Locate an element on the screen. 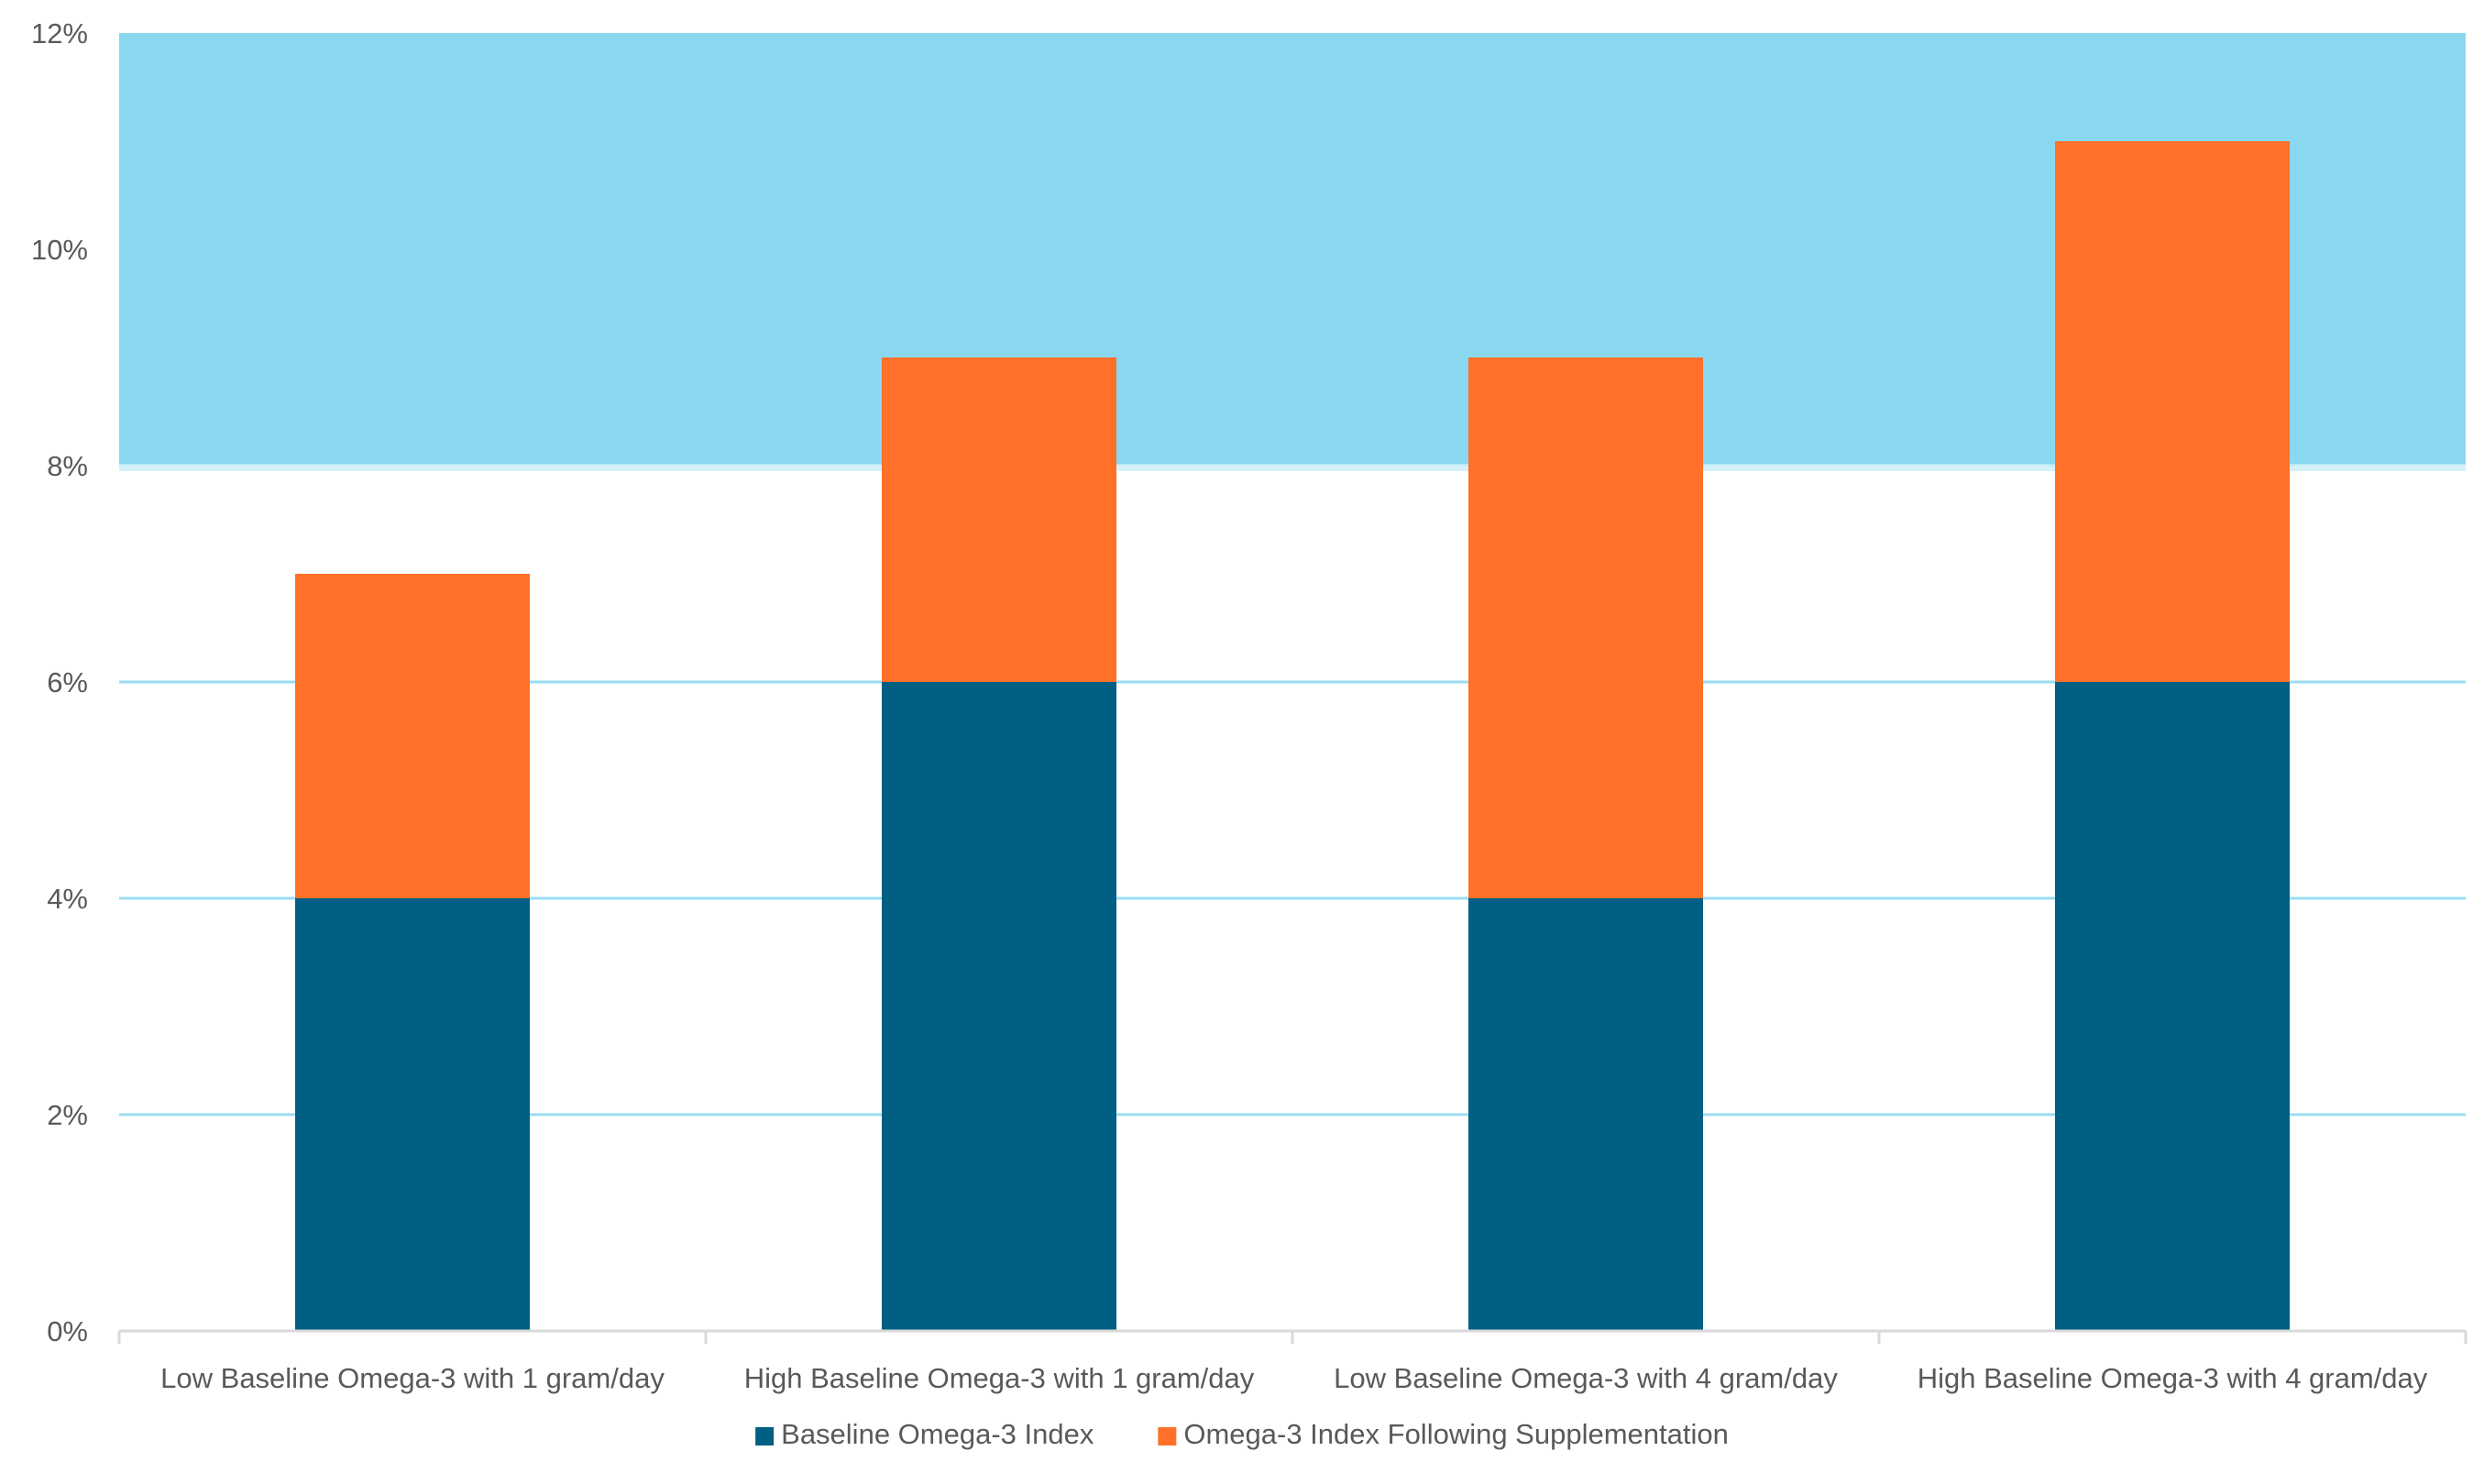 This screenshot has width=2484, height=1484. category-label: Low Baseline Omega-3 with 4 gram/day is located at coordinates (1586, 1378).